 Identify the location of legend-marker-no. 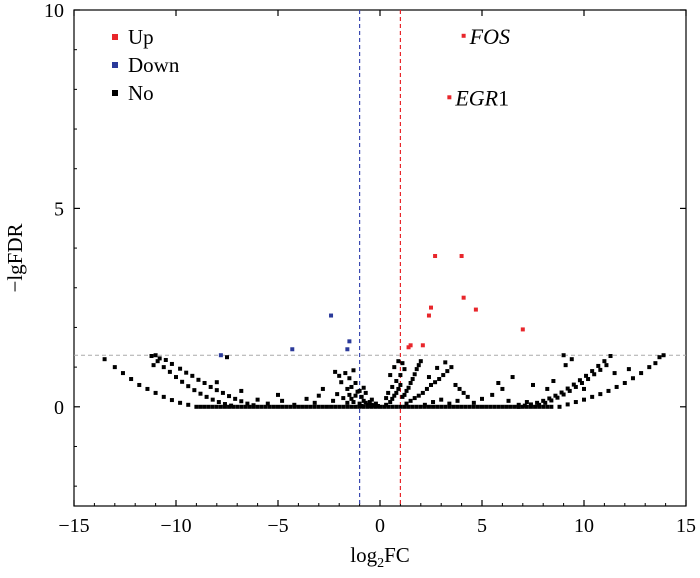
(115, 93).